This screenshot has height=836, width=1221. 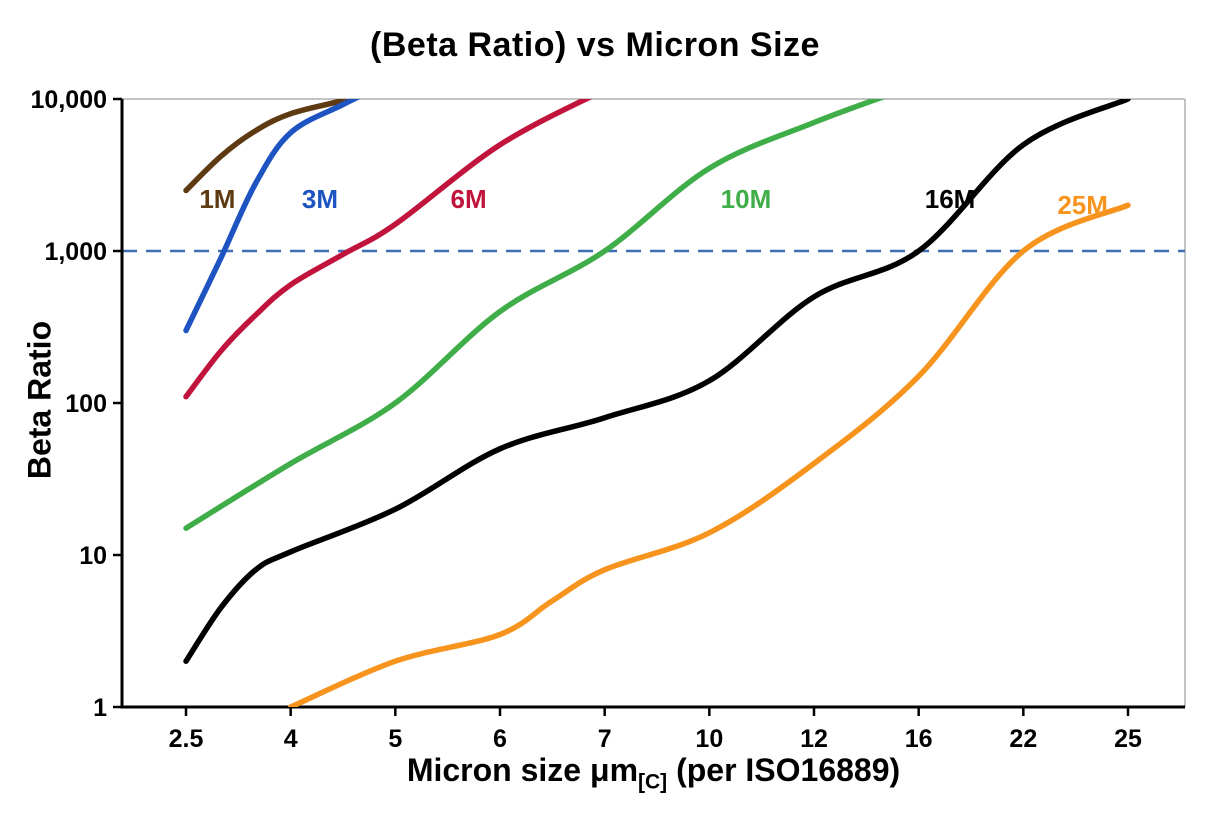 What do you see at coordinates (500, 739) in the screenshot?
I see `x-tick-label: 6` at bounding box center [500, 739].